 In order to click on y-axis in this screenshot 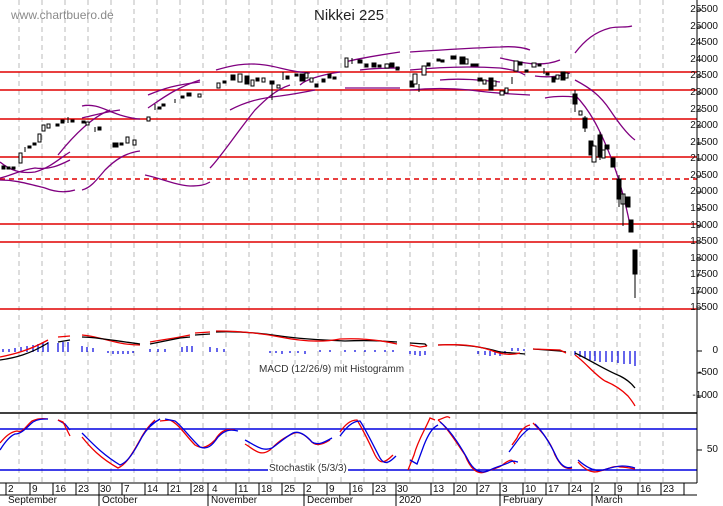, I will do `click(699, 241)`.